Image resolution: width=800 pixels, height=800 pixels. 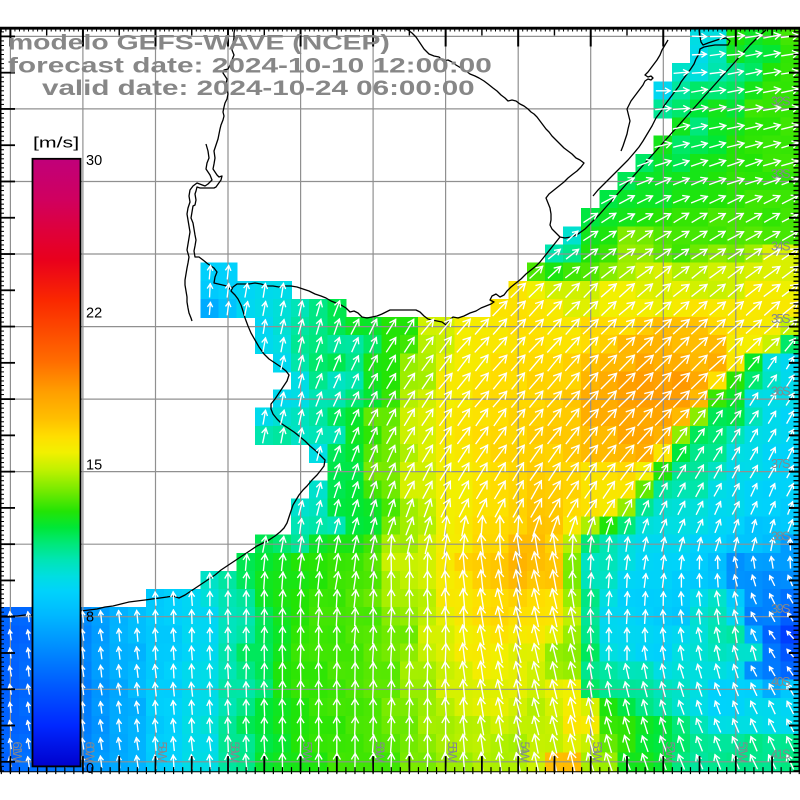 I want to click on svg-text: 37S, so click(x=781, y=463).